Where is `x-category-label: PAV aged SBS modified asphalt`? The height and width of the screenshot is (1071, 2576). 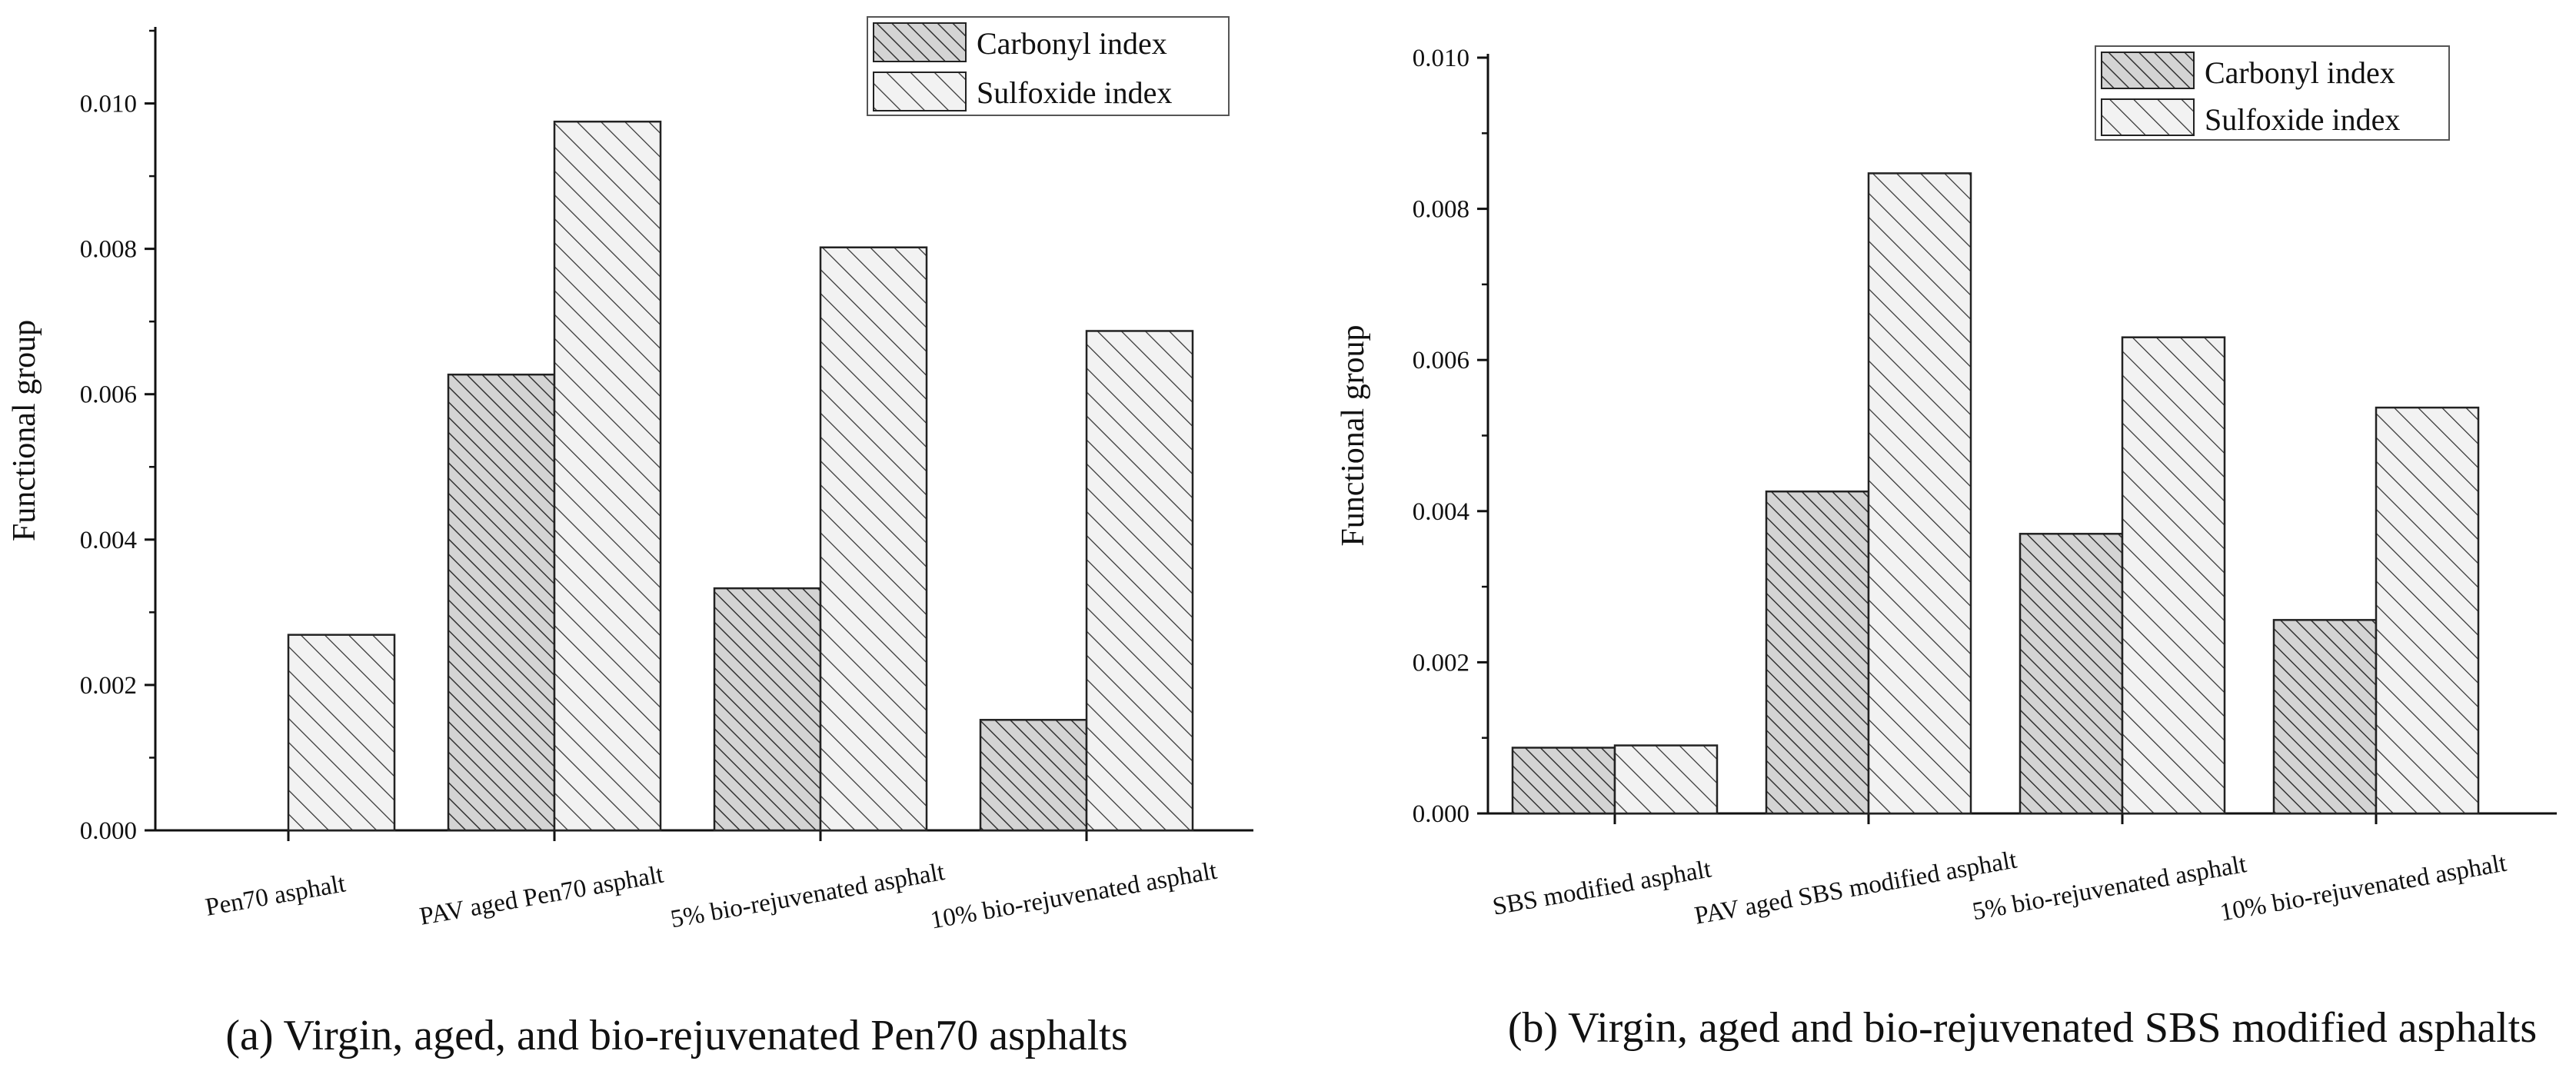
x-category-label: PAV aged SBS modified asphalt is located at coordinates (1855, 888).